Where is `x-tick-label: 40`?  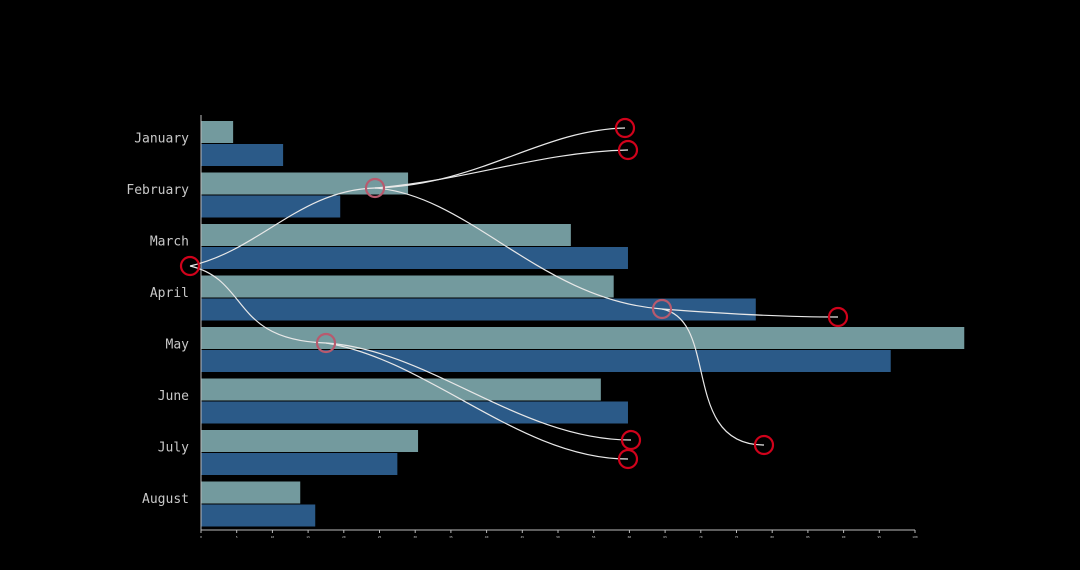
x-tick-label: 40 is located at coordinates (487, 537).